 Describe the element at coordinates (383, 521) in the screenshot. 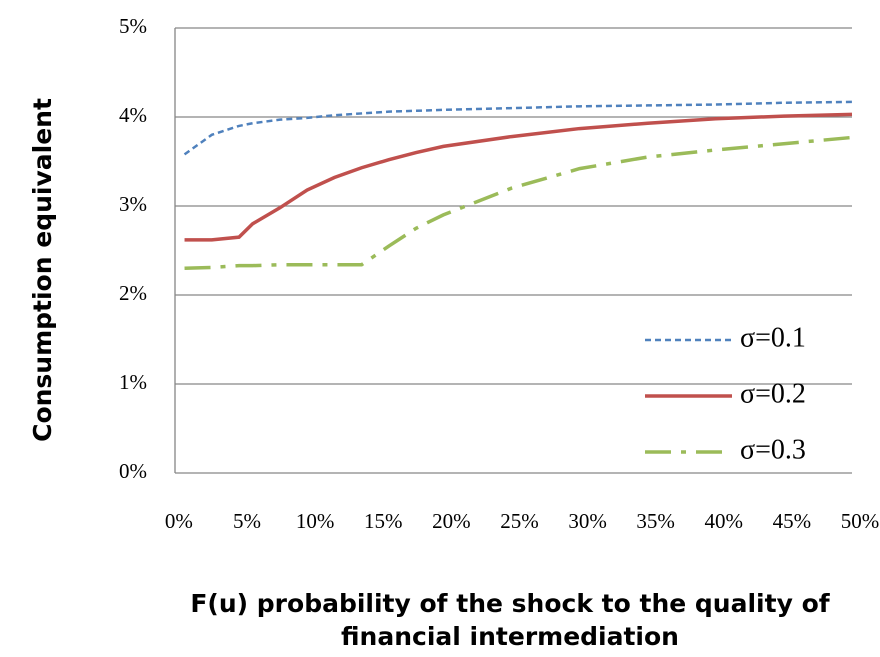

I see `x-tick-label: 15%` at that location.